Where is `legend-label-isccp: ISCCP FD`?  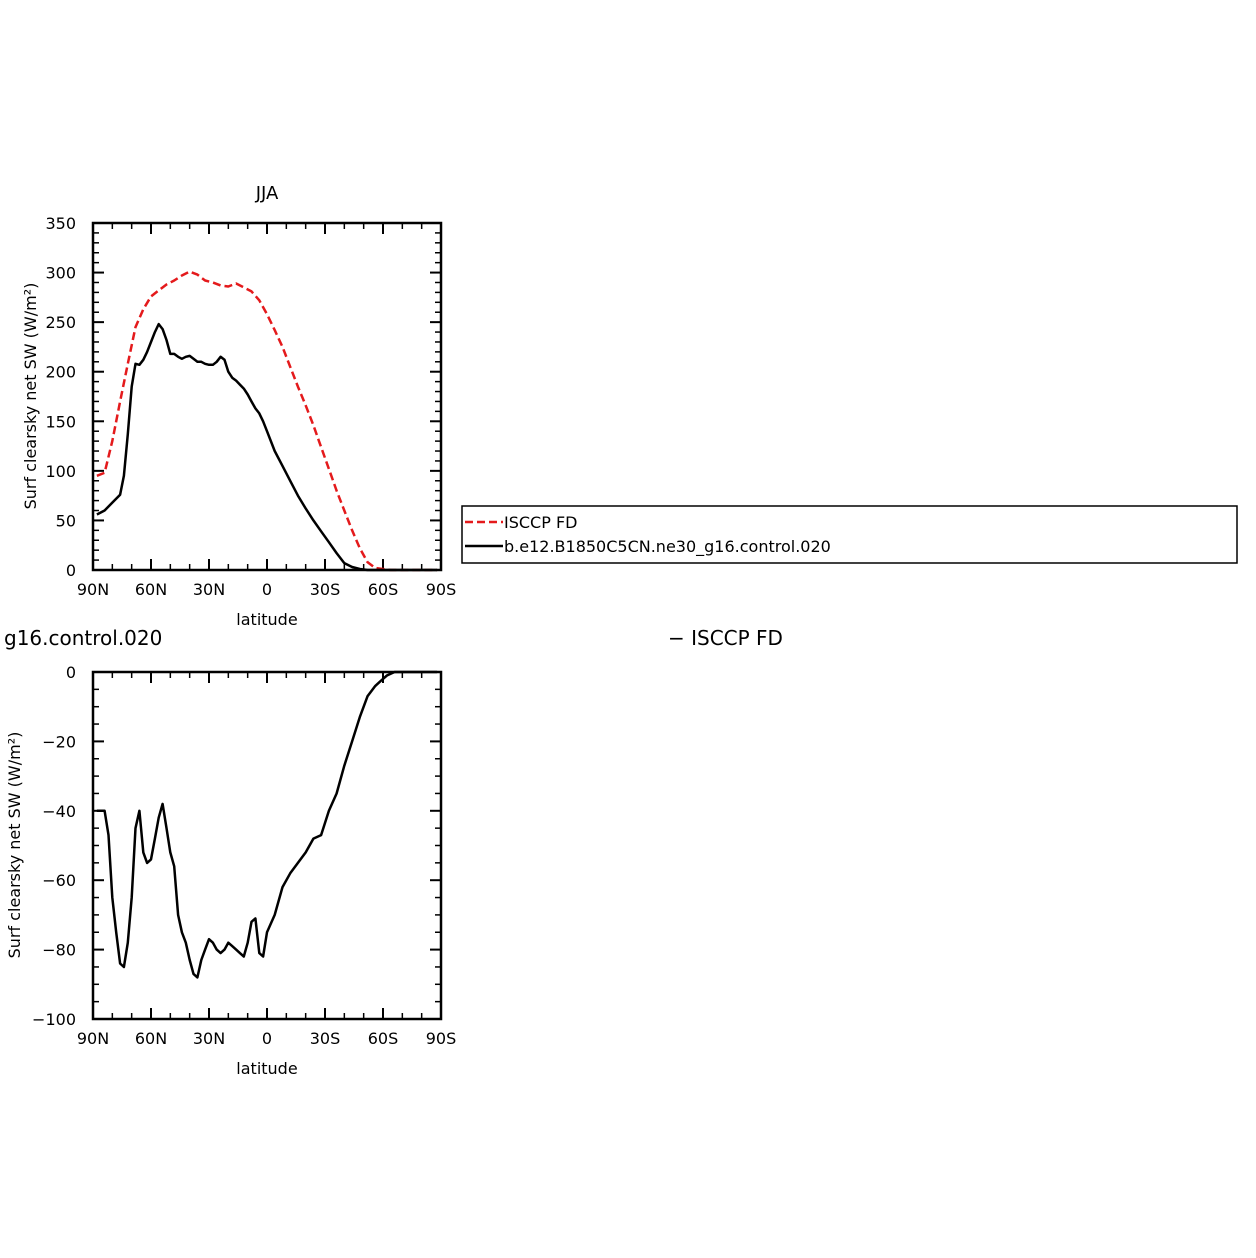
legend-label-isccp: ISCCP FD is located at coordinates (540, 522).